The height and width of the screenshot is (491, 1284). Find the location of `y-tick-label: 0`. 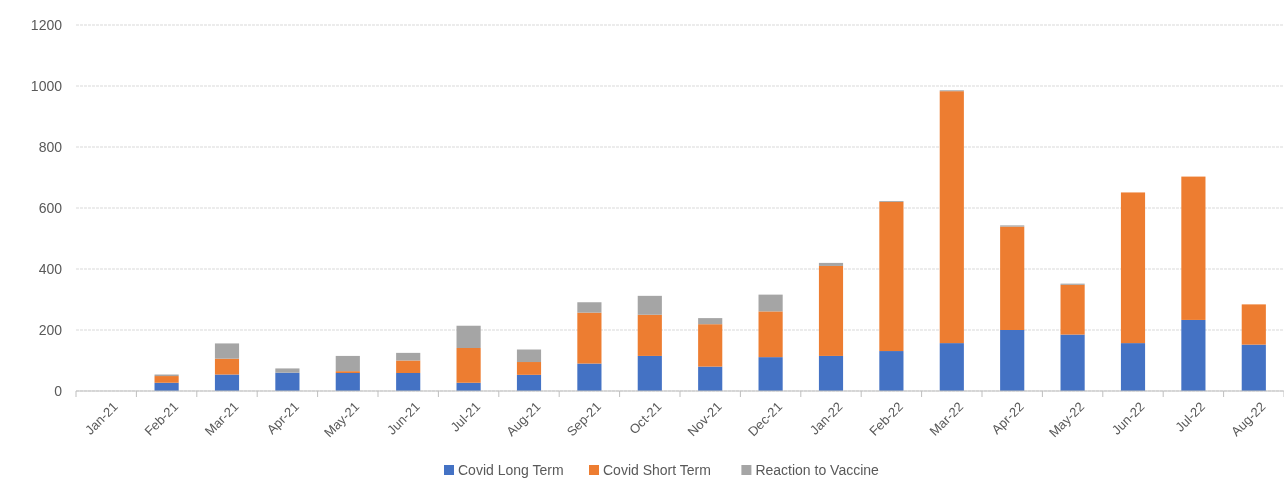

y-tick-label: 0 is located at coordinates (58, 390).